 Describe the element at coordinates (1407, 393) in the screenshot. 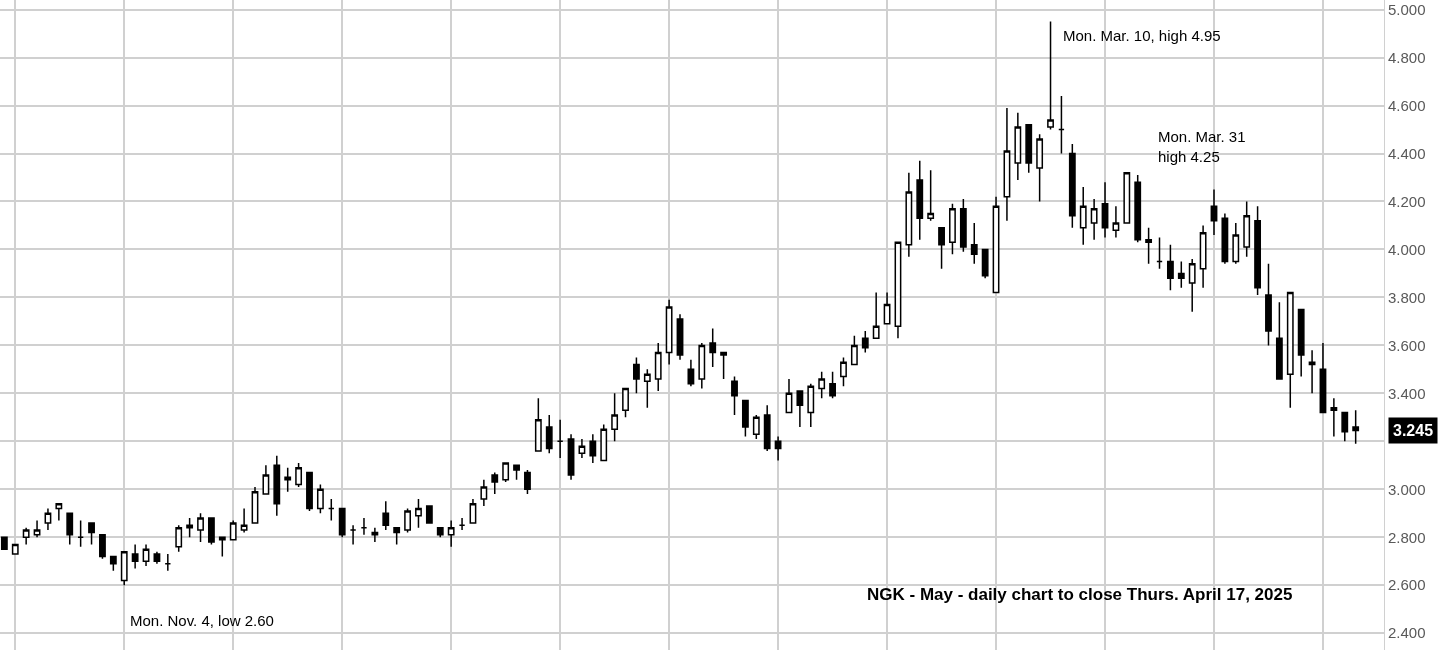

I see `y-tick-label: 3.400` at that location.